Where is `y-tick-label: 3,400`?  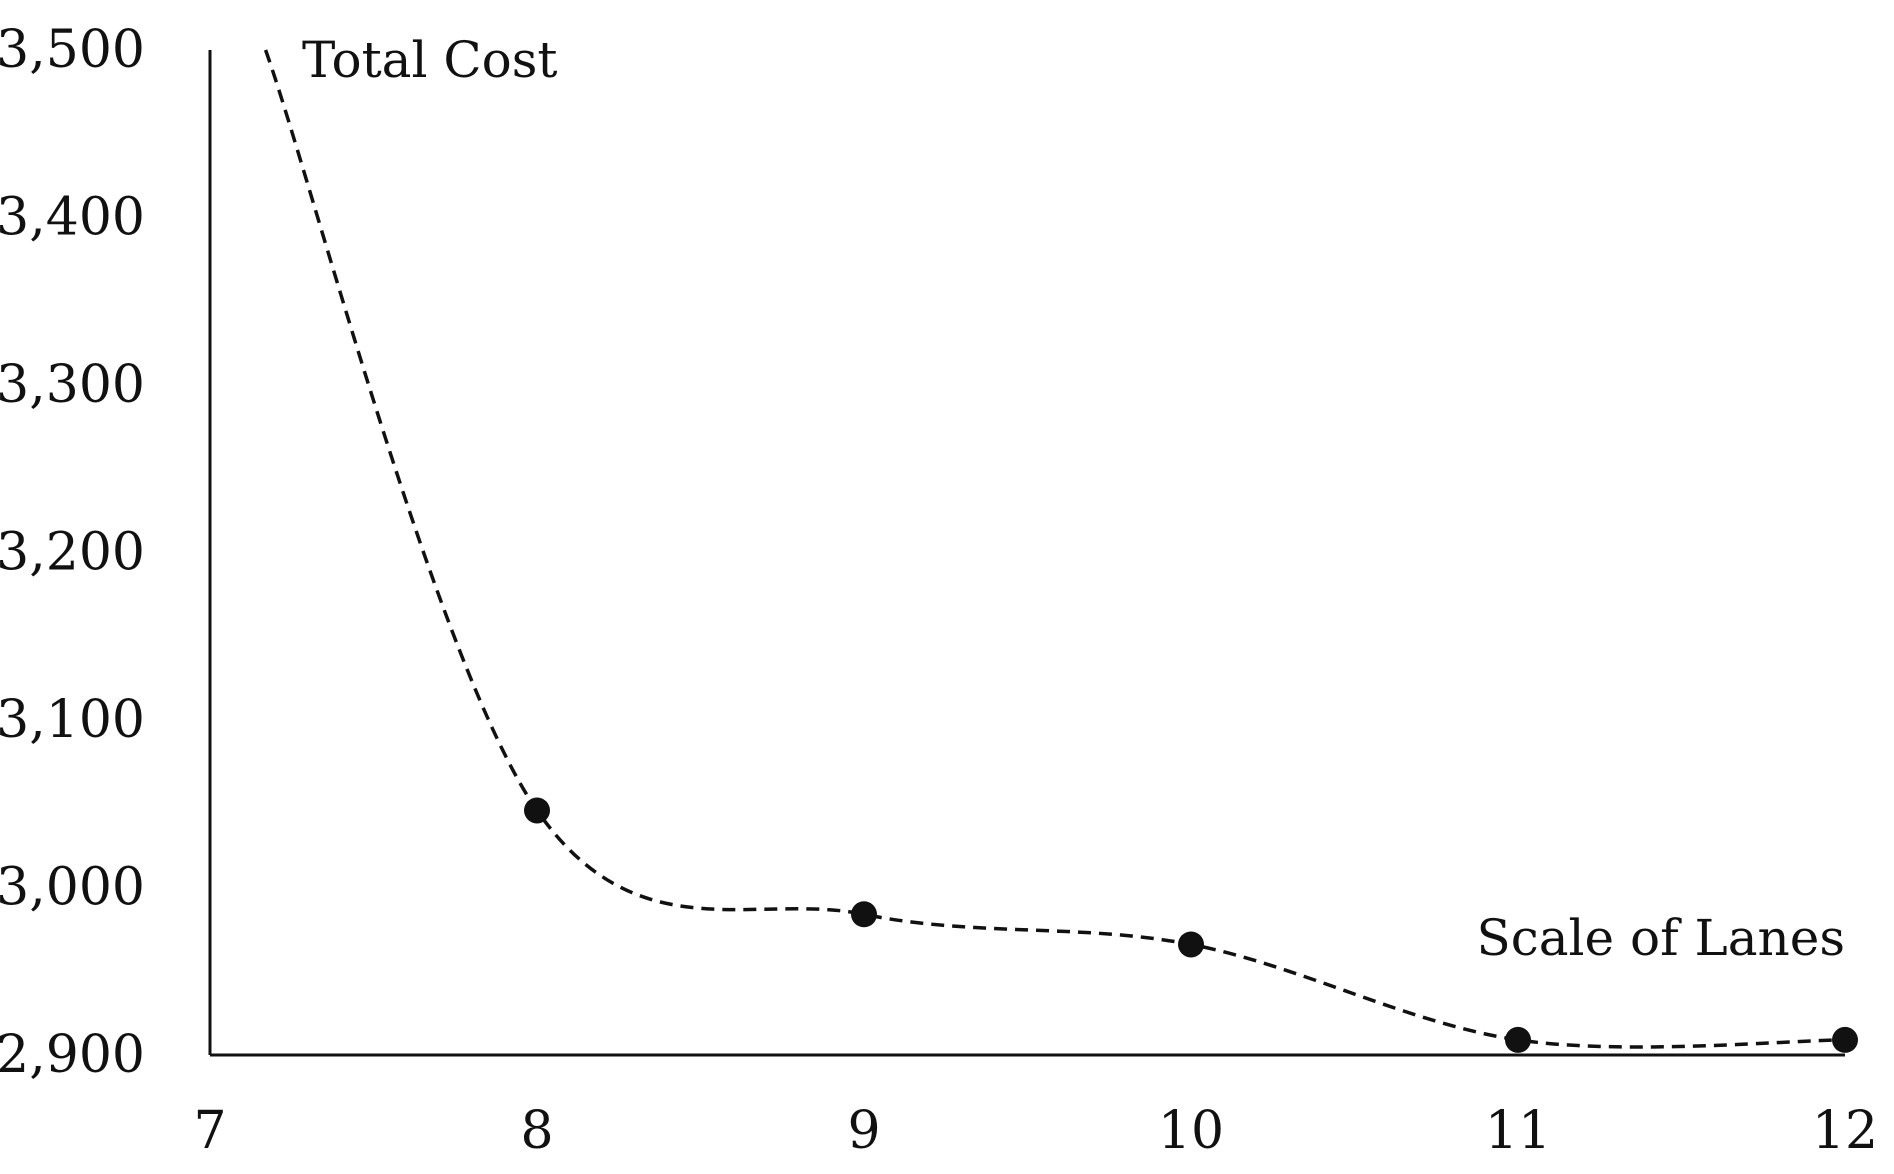 y-tick-label: 3,400 is located at coordinates (72, 218).